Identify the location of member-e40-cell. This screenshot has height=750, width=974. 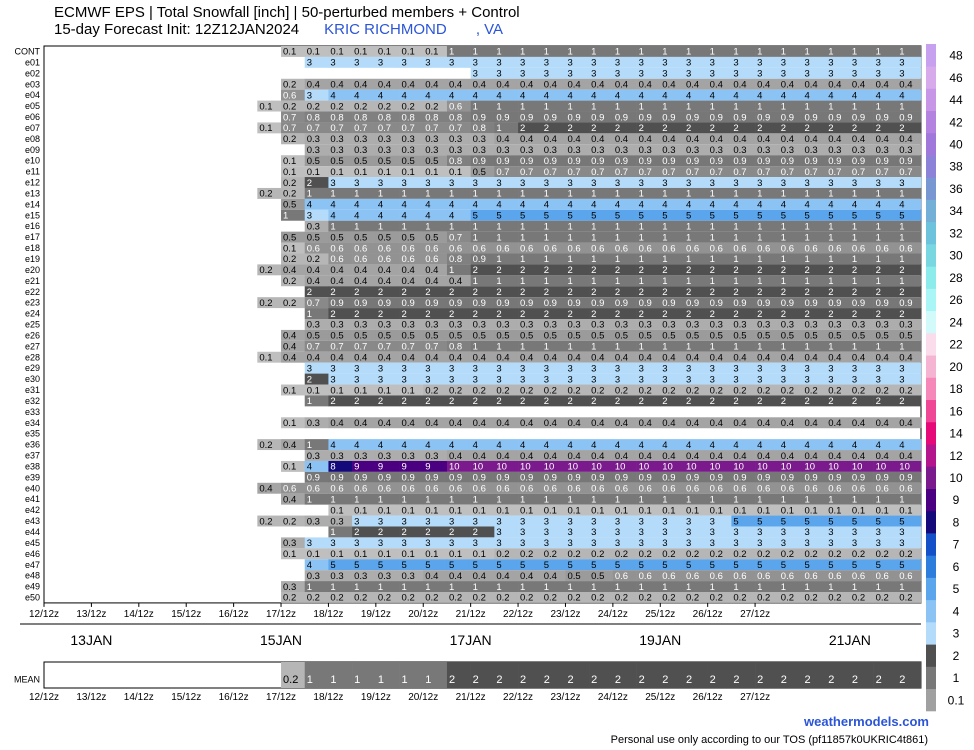
(861, 488).